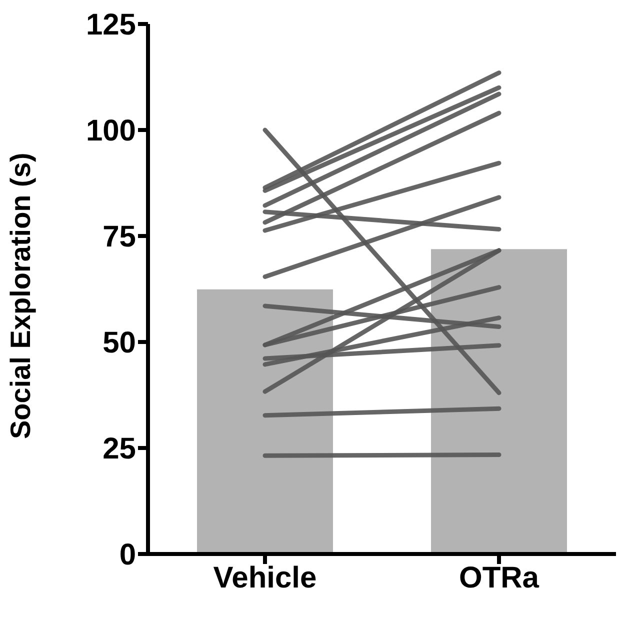 This screenshot has height=628, width=644. Describe the element at coordinates (499, 577) in the screenshot. I see `x-tick-label: OTRa` at that location.